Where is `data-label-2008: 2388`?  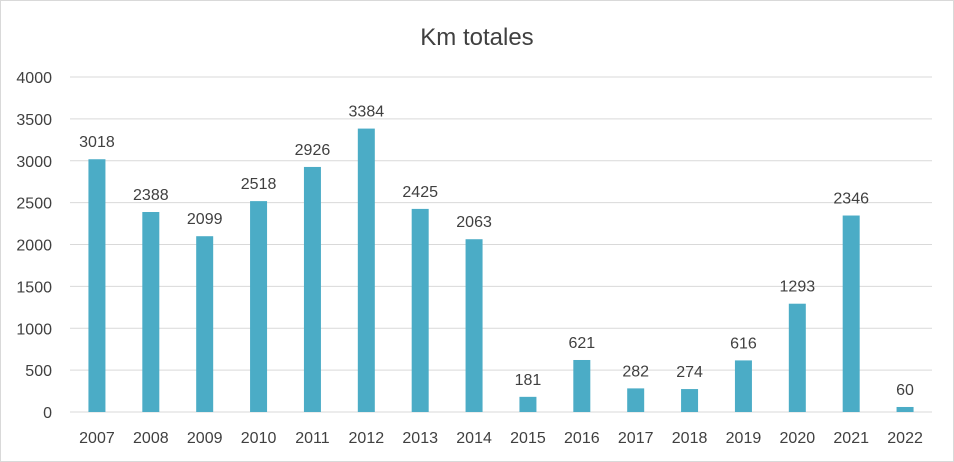
data-label-2008: 2388 is located at coordinates (151, 195).